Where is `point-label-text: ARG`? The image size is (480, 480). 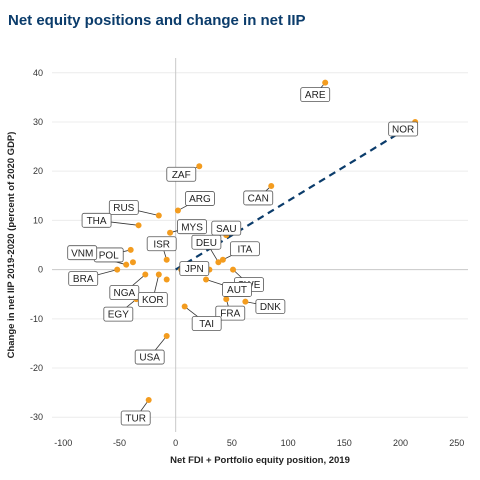 point-label-text: ARG is located at coordinates (200, 199).